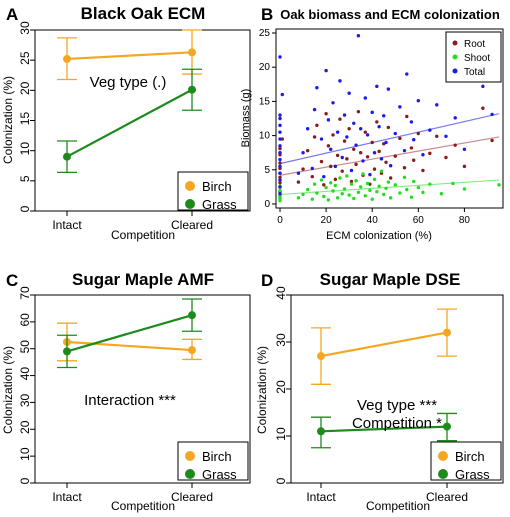 This screenshot has width=510, height=517. I want to click on panel-b-ytick-label: 10, so click(265, 136).